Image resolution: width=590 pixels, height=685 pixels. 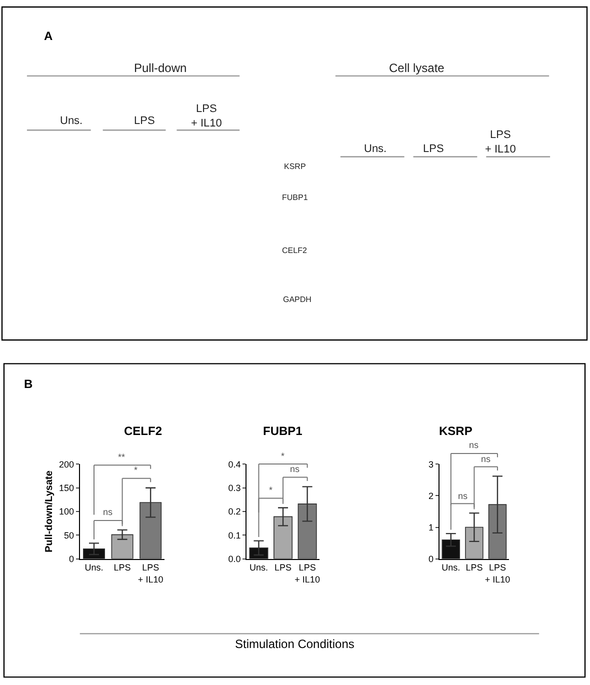 What do you see at coordinates (69, 535) in the screenshot?
I see `y-tick-label: 50` at bounding box center [69, 535].